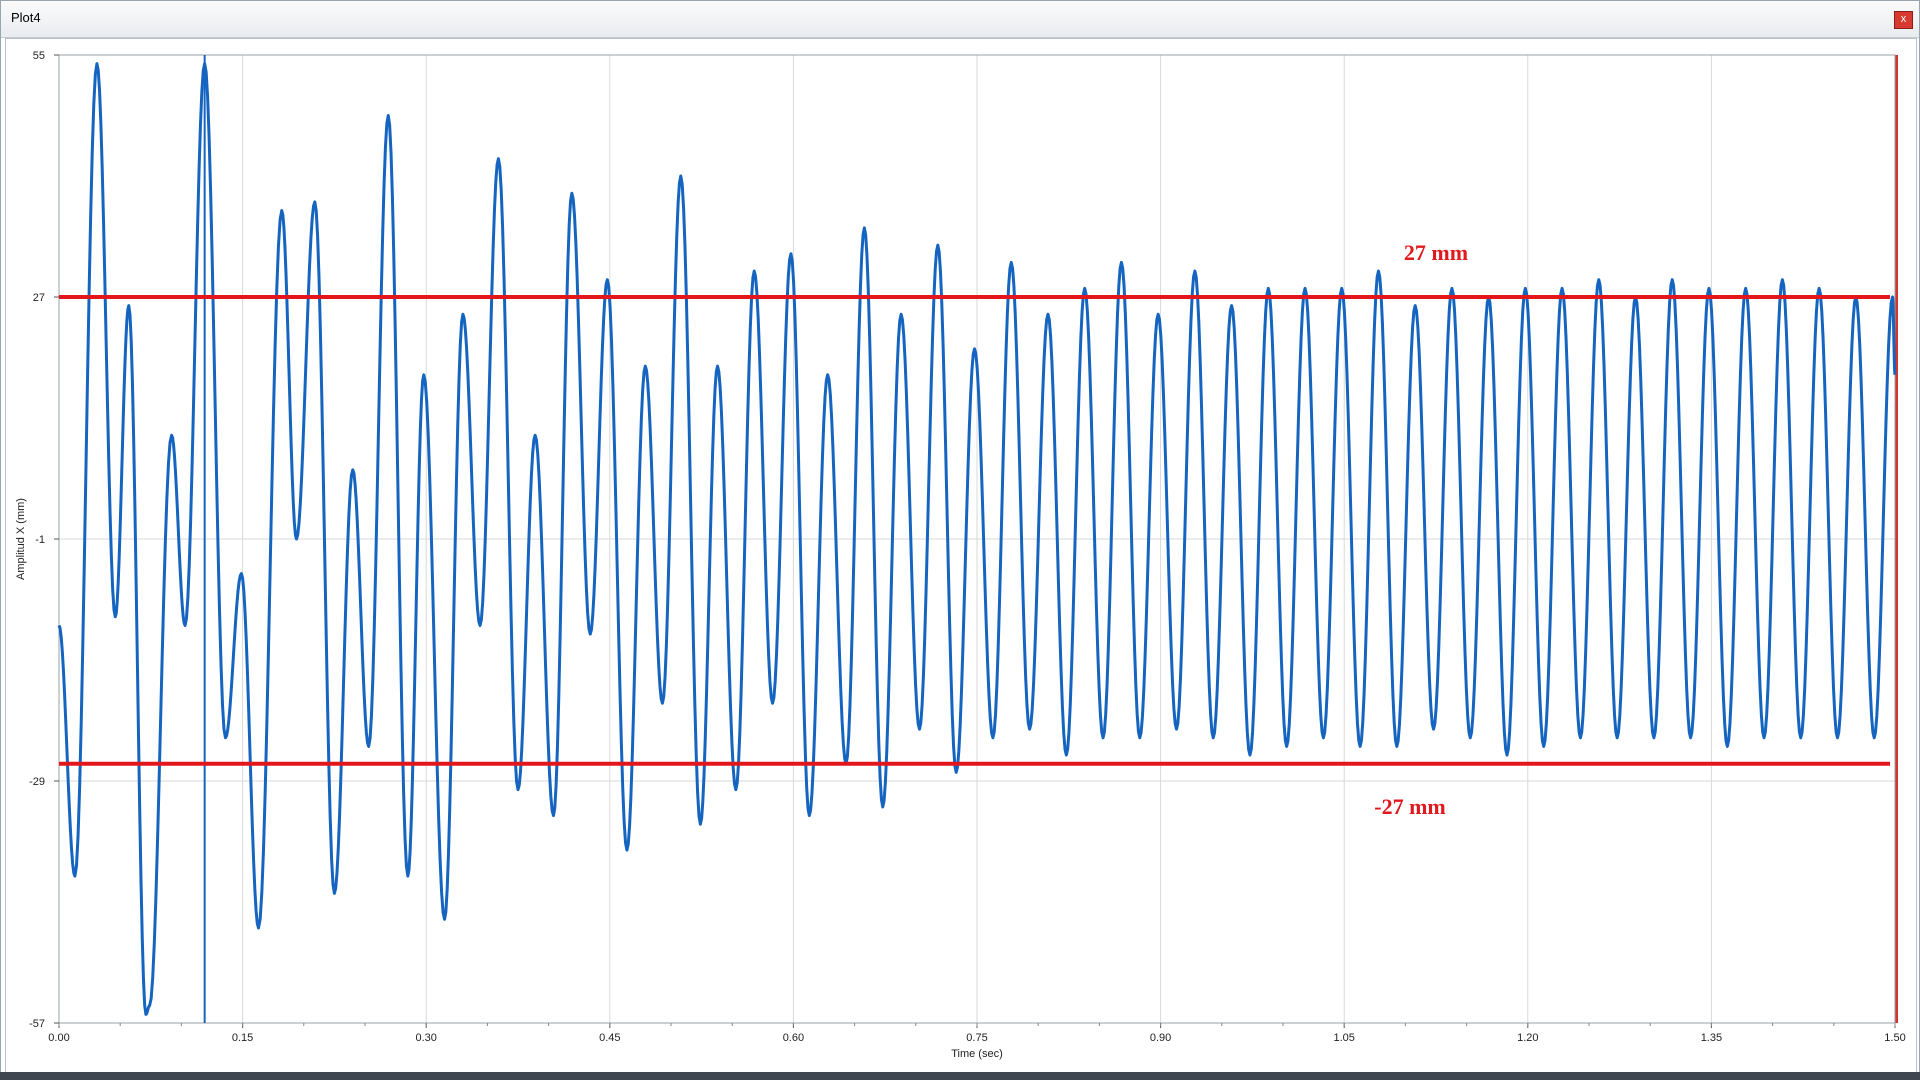 This screenshot has width=1920, height=1080. I want to click on y-tick-label: -1, so click(40, 540).